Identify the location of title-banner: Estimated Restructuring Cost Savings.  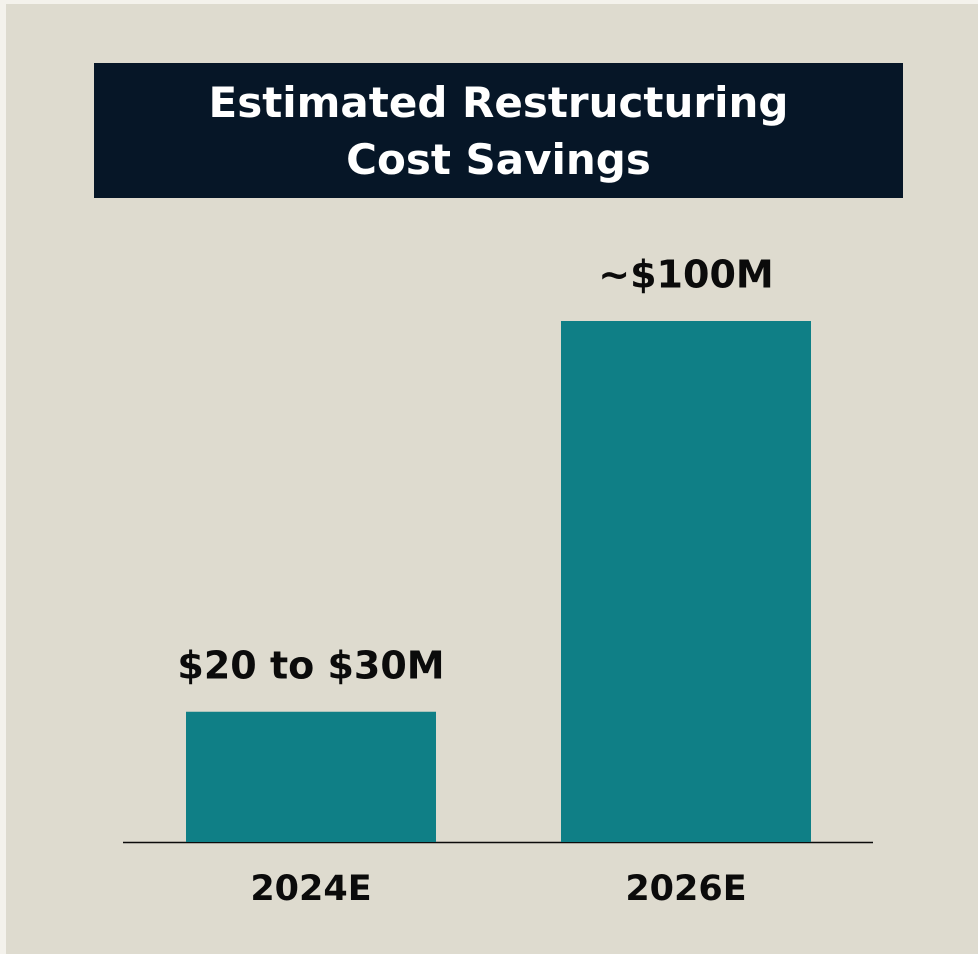
(498, 130).